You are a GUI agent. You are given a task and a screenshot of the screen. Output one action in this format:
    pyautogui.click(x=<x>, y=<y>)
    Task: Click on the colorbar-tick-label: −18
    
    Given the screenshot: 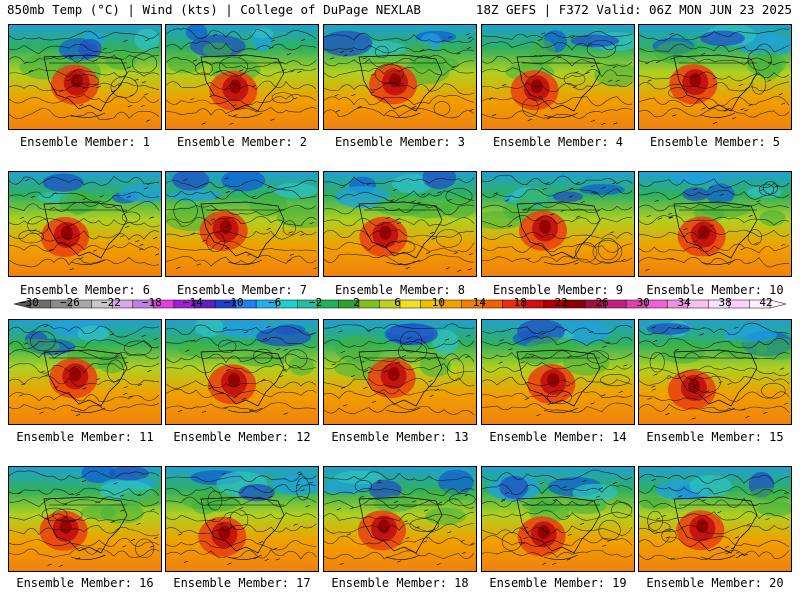 What is the action you would take?
    pyautogui.click(x=151, y=302)
    